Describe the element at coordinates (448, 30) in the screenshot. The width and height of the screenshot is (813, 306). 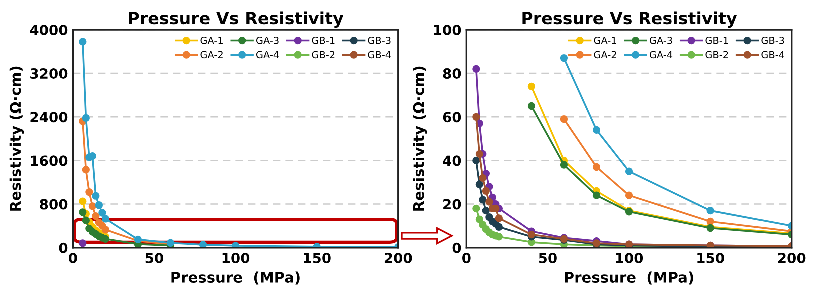
I see `y-tick-label: 100` at that location.